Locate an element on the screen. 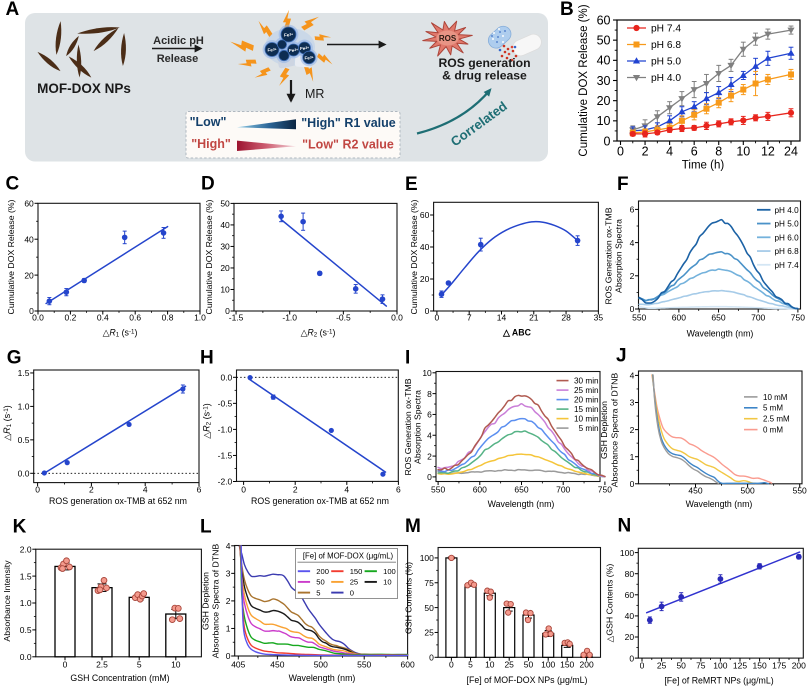 The image size is (811, 689). svg-text: 8 is located at coordinates (429, 394).